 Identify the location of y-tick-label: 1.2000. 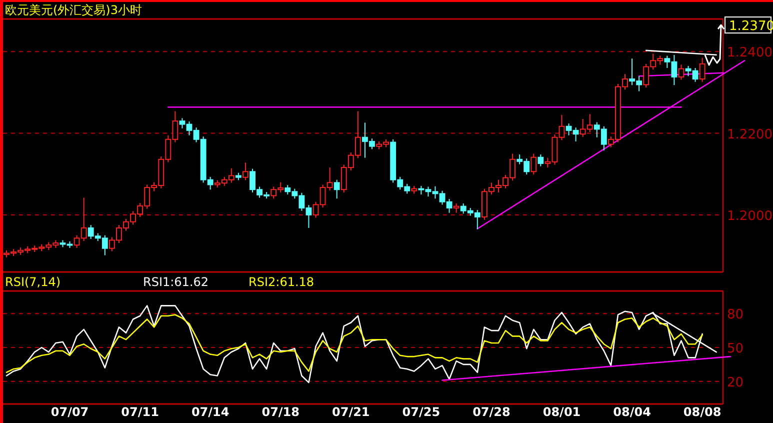
(749, 216).